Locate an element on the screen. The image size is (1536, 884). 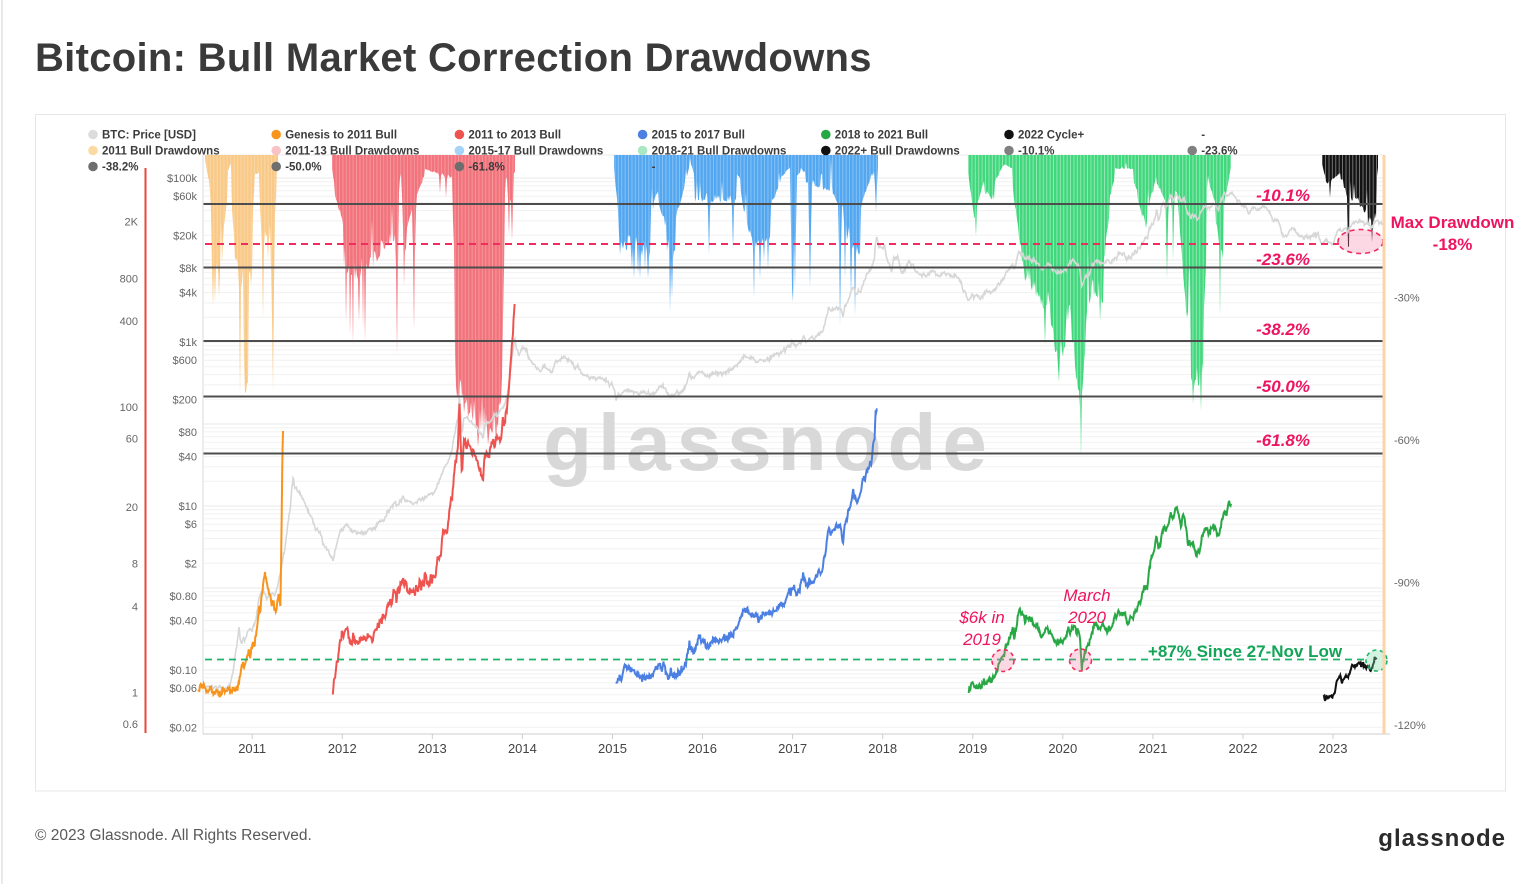
svg-text: $10 is located at coordinates (188, 507).